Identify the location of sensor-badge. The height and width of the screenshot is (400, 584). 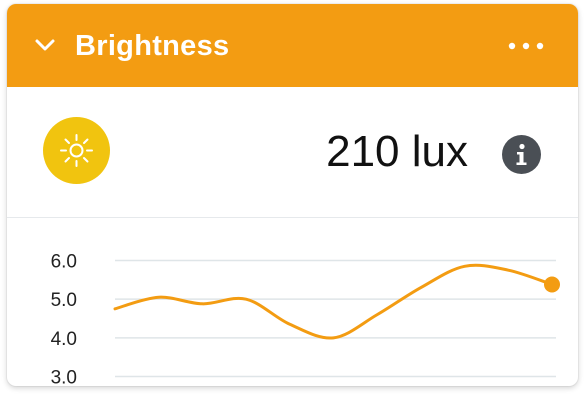
(76, 150).